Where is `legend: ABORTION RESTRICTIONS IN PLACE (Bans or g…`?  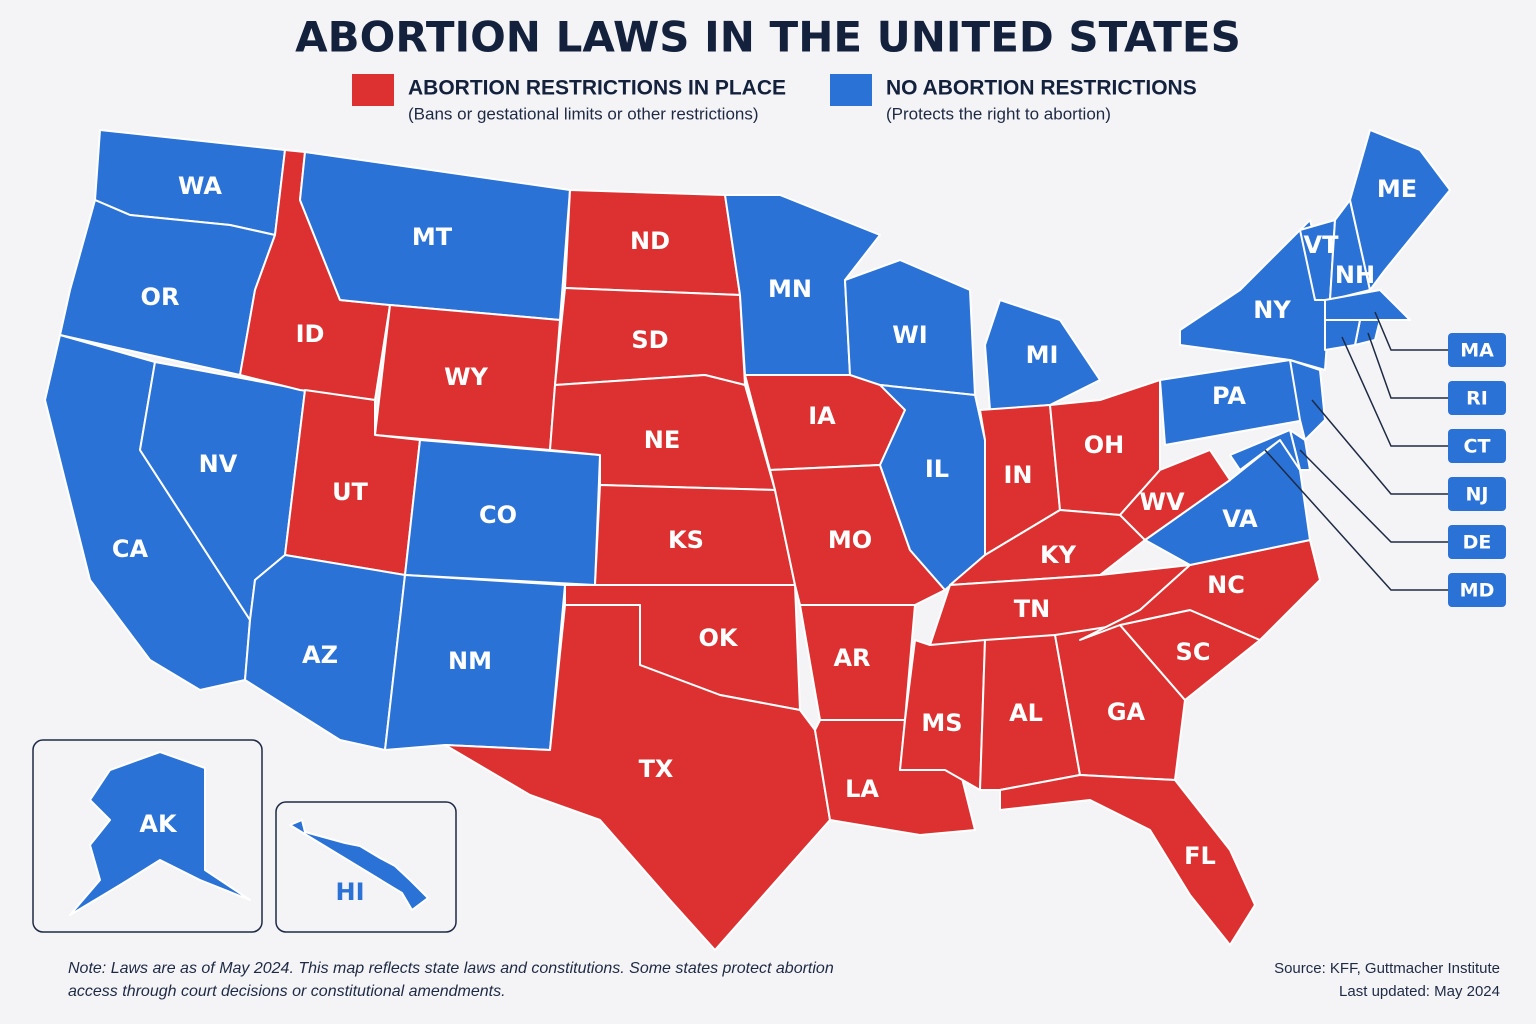
legend: ABORTION RESTRICTIONS IN PLACE (Bans or g… is located at coordinates (774, 98).